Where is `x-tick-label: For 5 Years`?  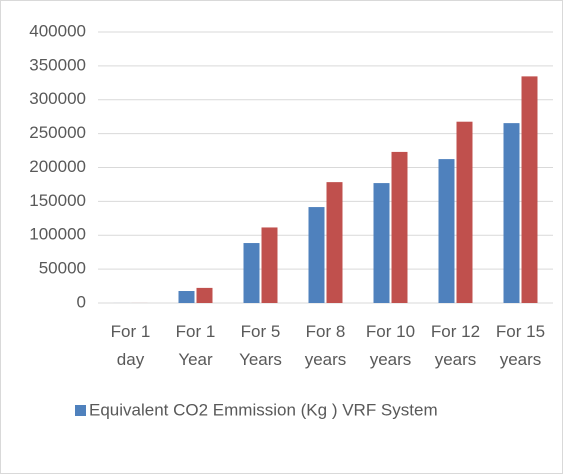
x-tick-label: For 5 Years is located at coordinates (260, 345).